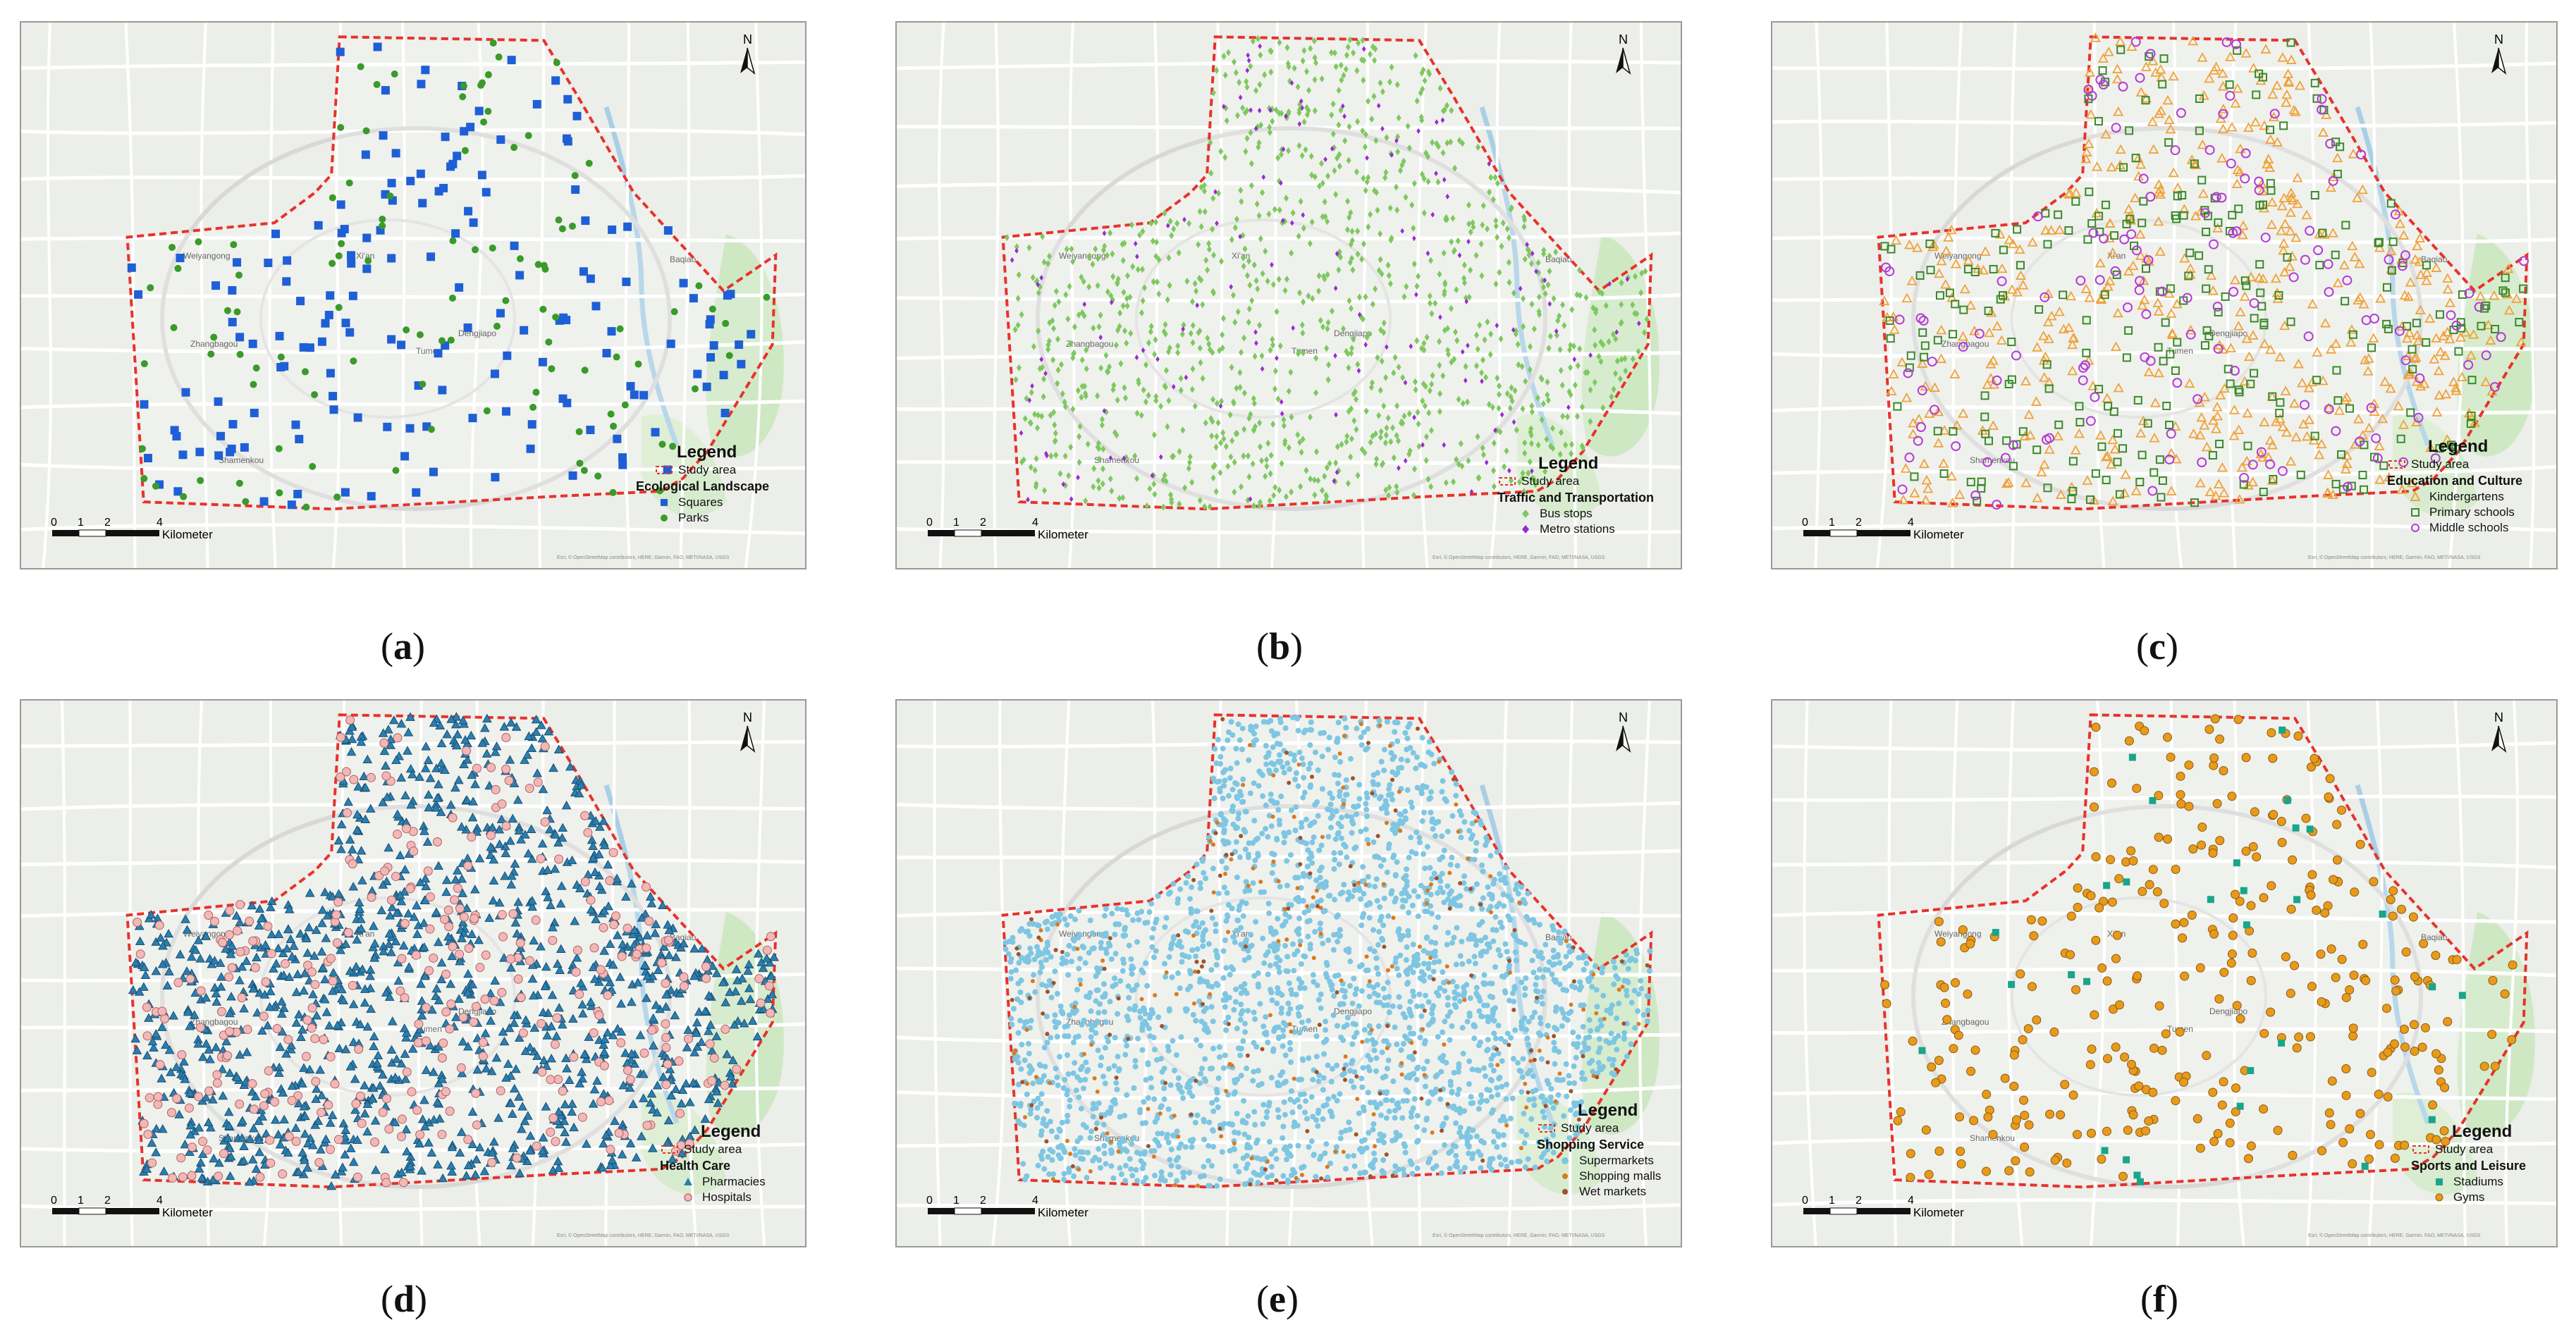 Image resolution: width=2576 pixels, height=1344 pixels. Describe the element at coordinates (1089, 344) in the screenshot. I see `place-label: Zhangbagou` at that location.